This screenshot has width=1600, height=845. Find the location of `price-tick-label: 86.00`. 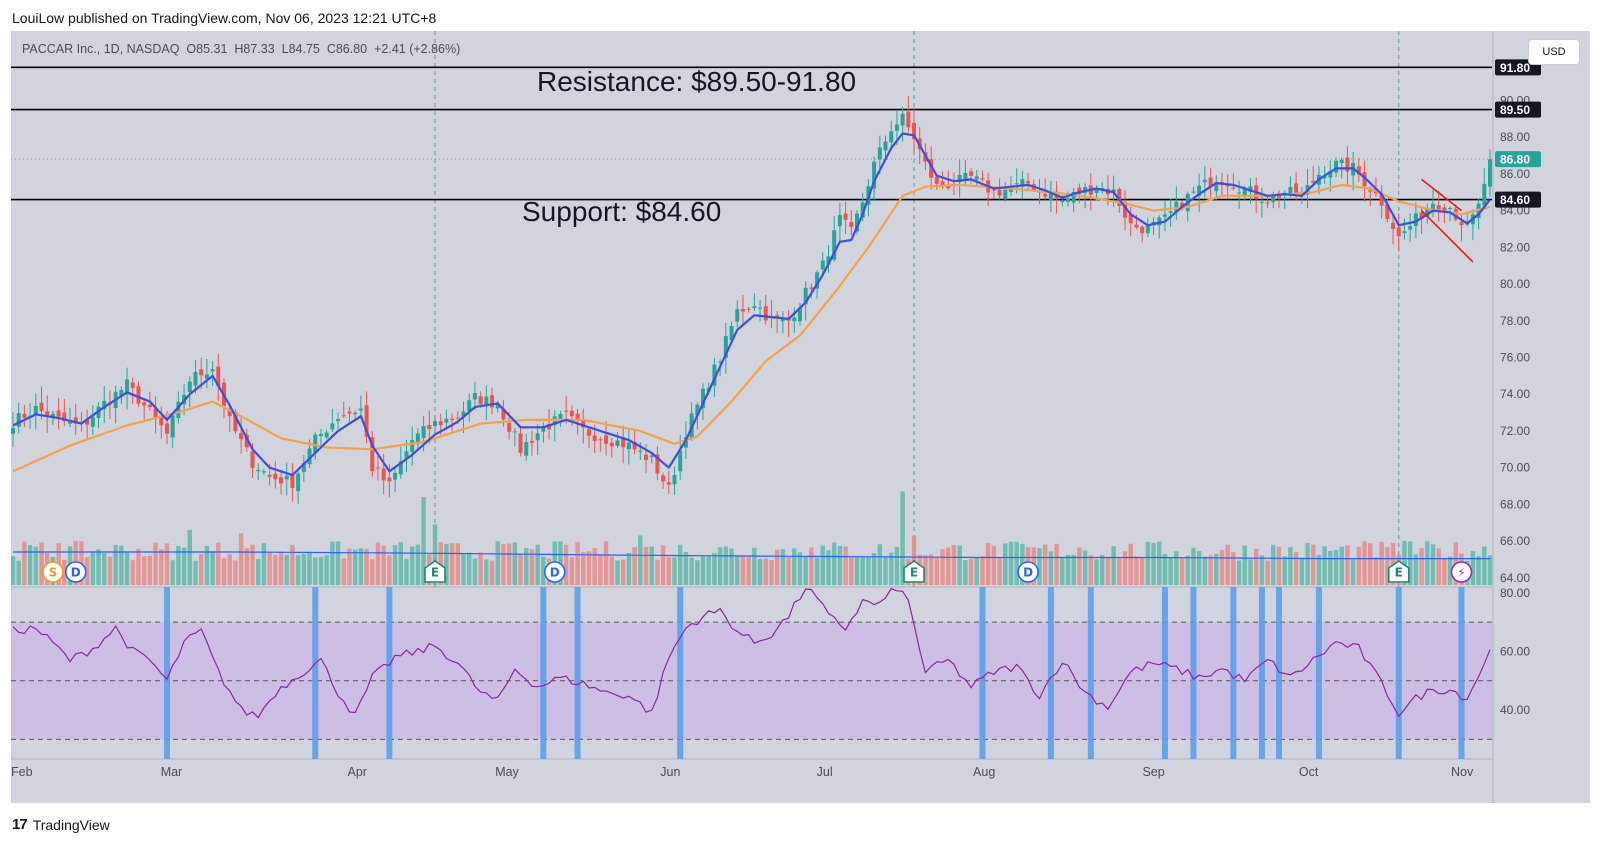

price-tick-label: 86.00 is located at coordinates (1515, 174).